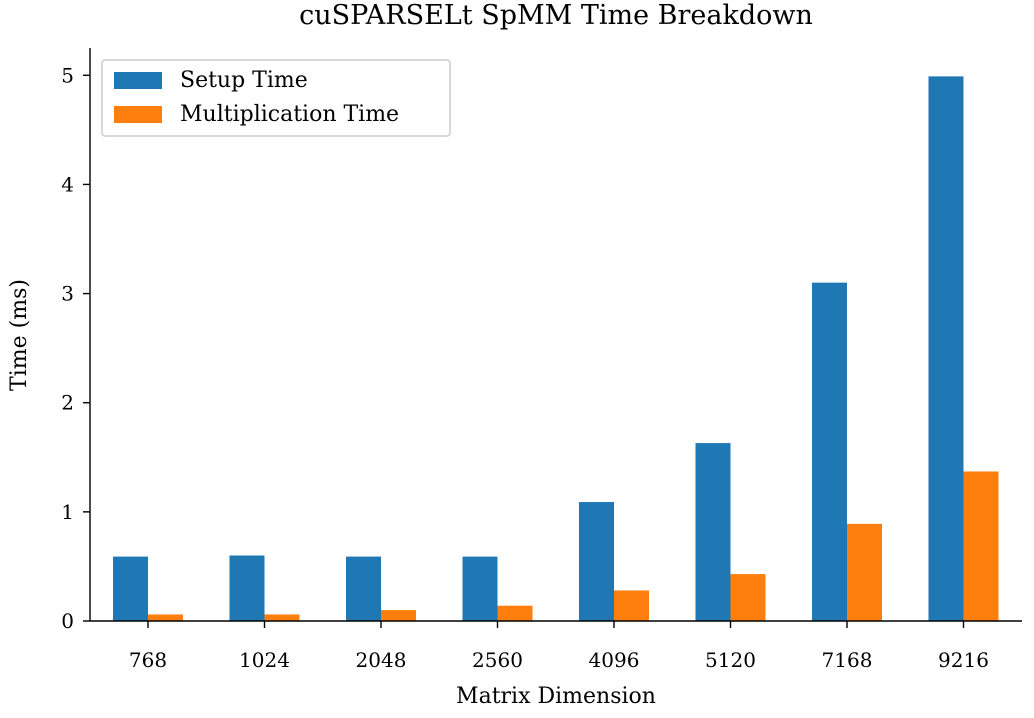 This screenshot has width=1034, height=718. I want to click on x-tick-label: 5120, so click(730, 660).